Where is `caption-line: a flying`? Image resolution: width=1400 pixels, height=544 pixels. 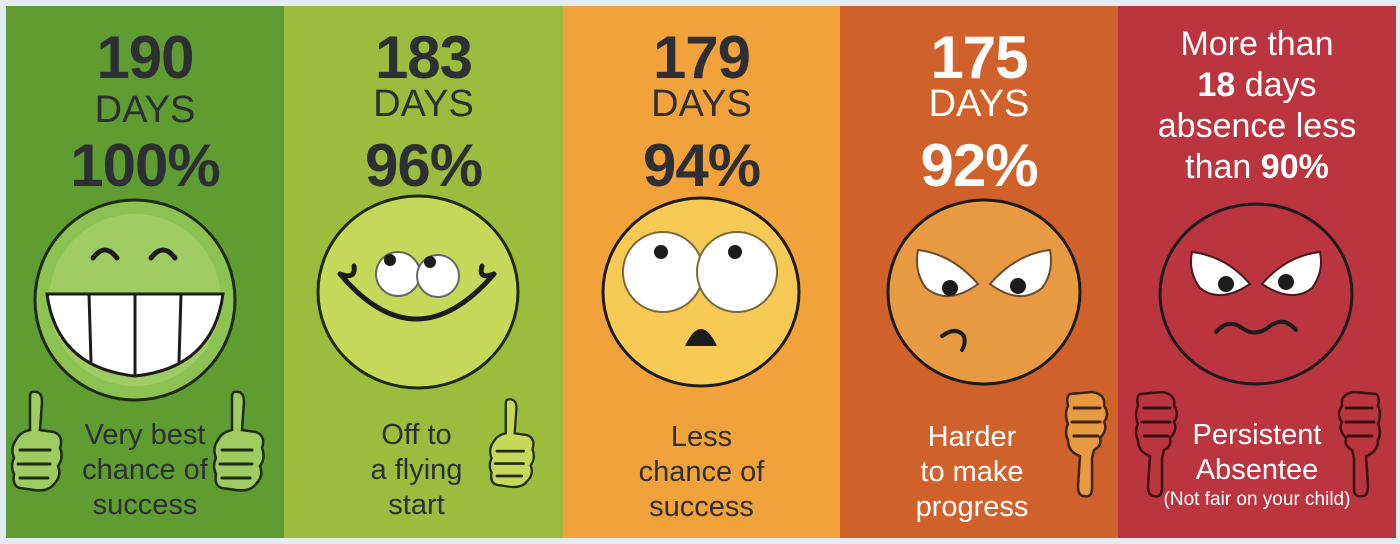
caption-line: a flying is located at coordinates (416, 470).